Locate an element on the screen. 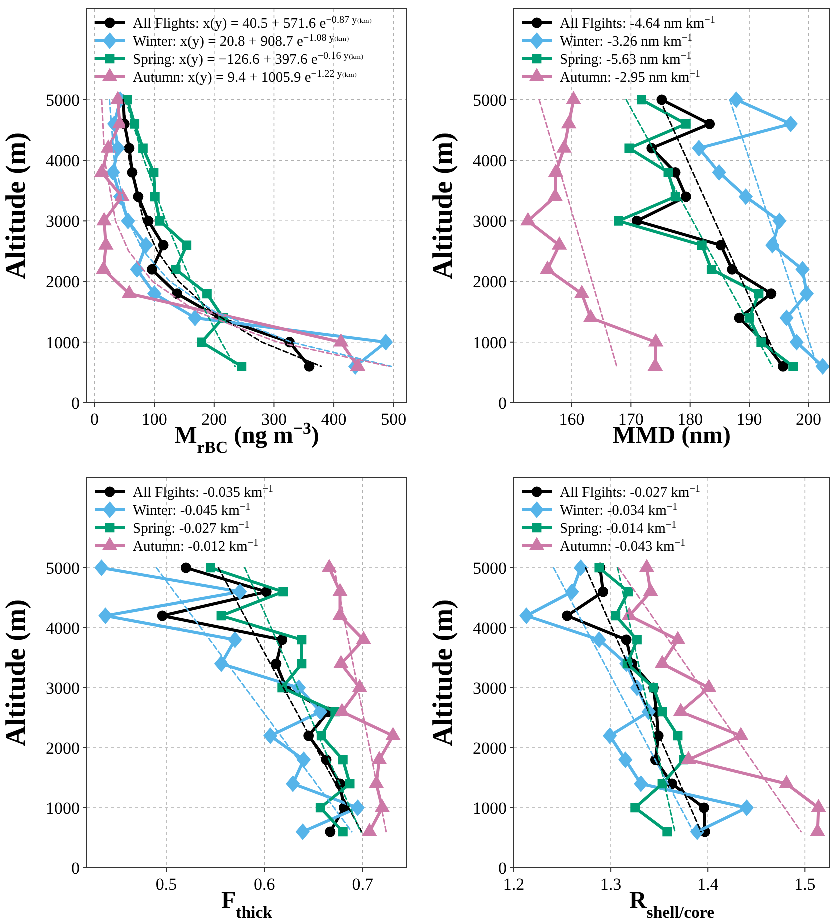  legend-label: All Flgihts: -0.035 km$^{−1}$ is located at coordinates (203, 493).